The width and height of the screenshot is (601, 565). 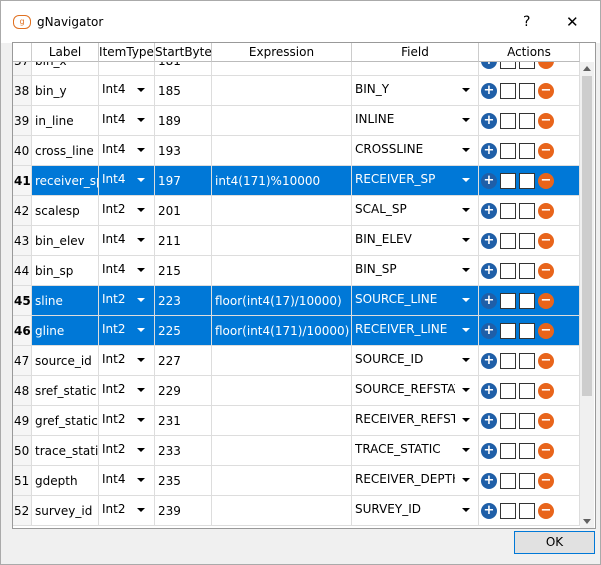 I want to click on scrollbar, so click(x=587, y=295).